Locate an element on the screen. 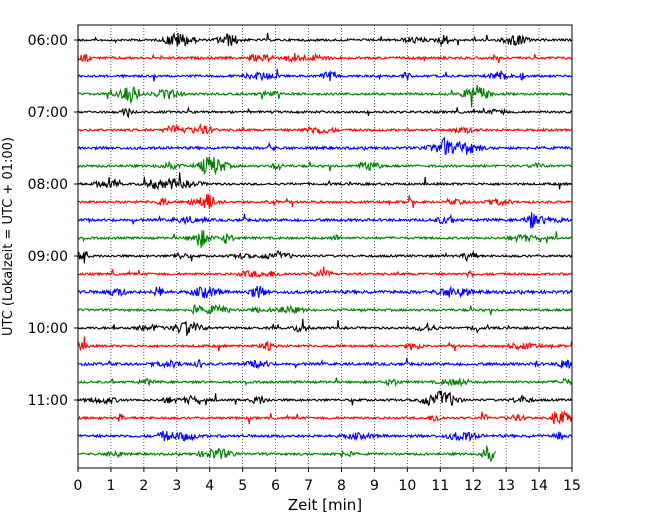  x-tick-label: 0 is located at coordinates (78, 486).